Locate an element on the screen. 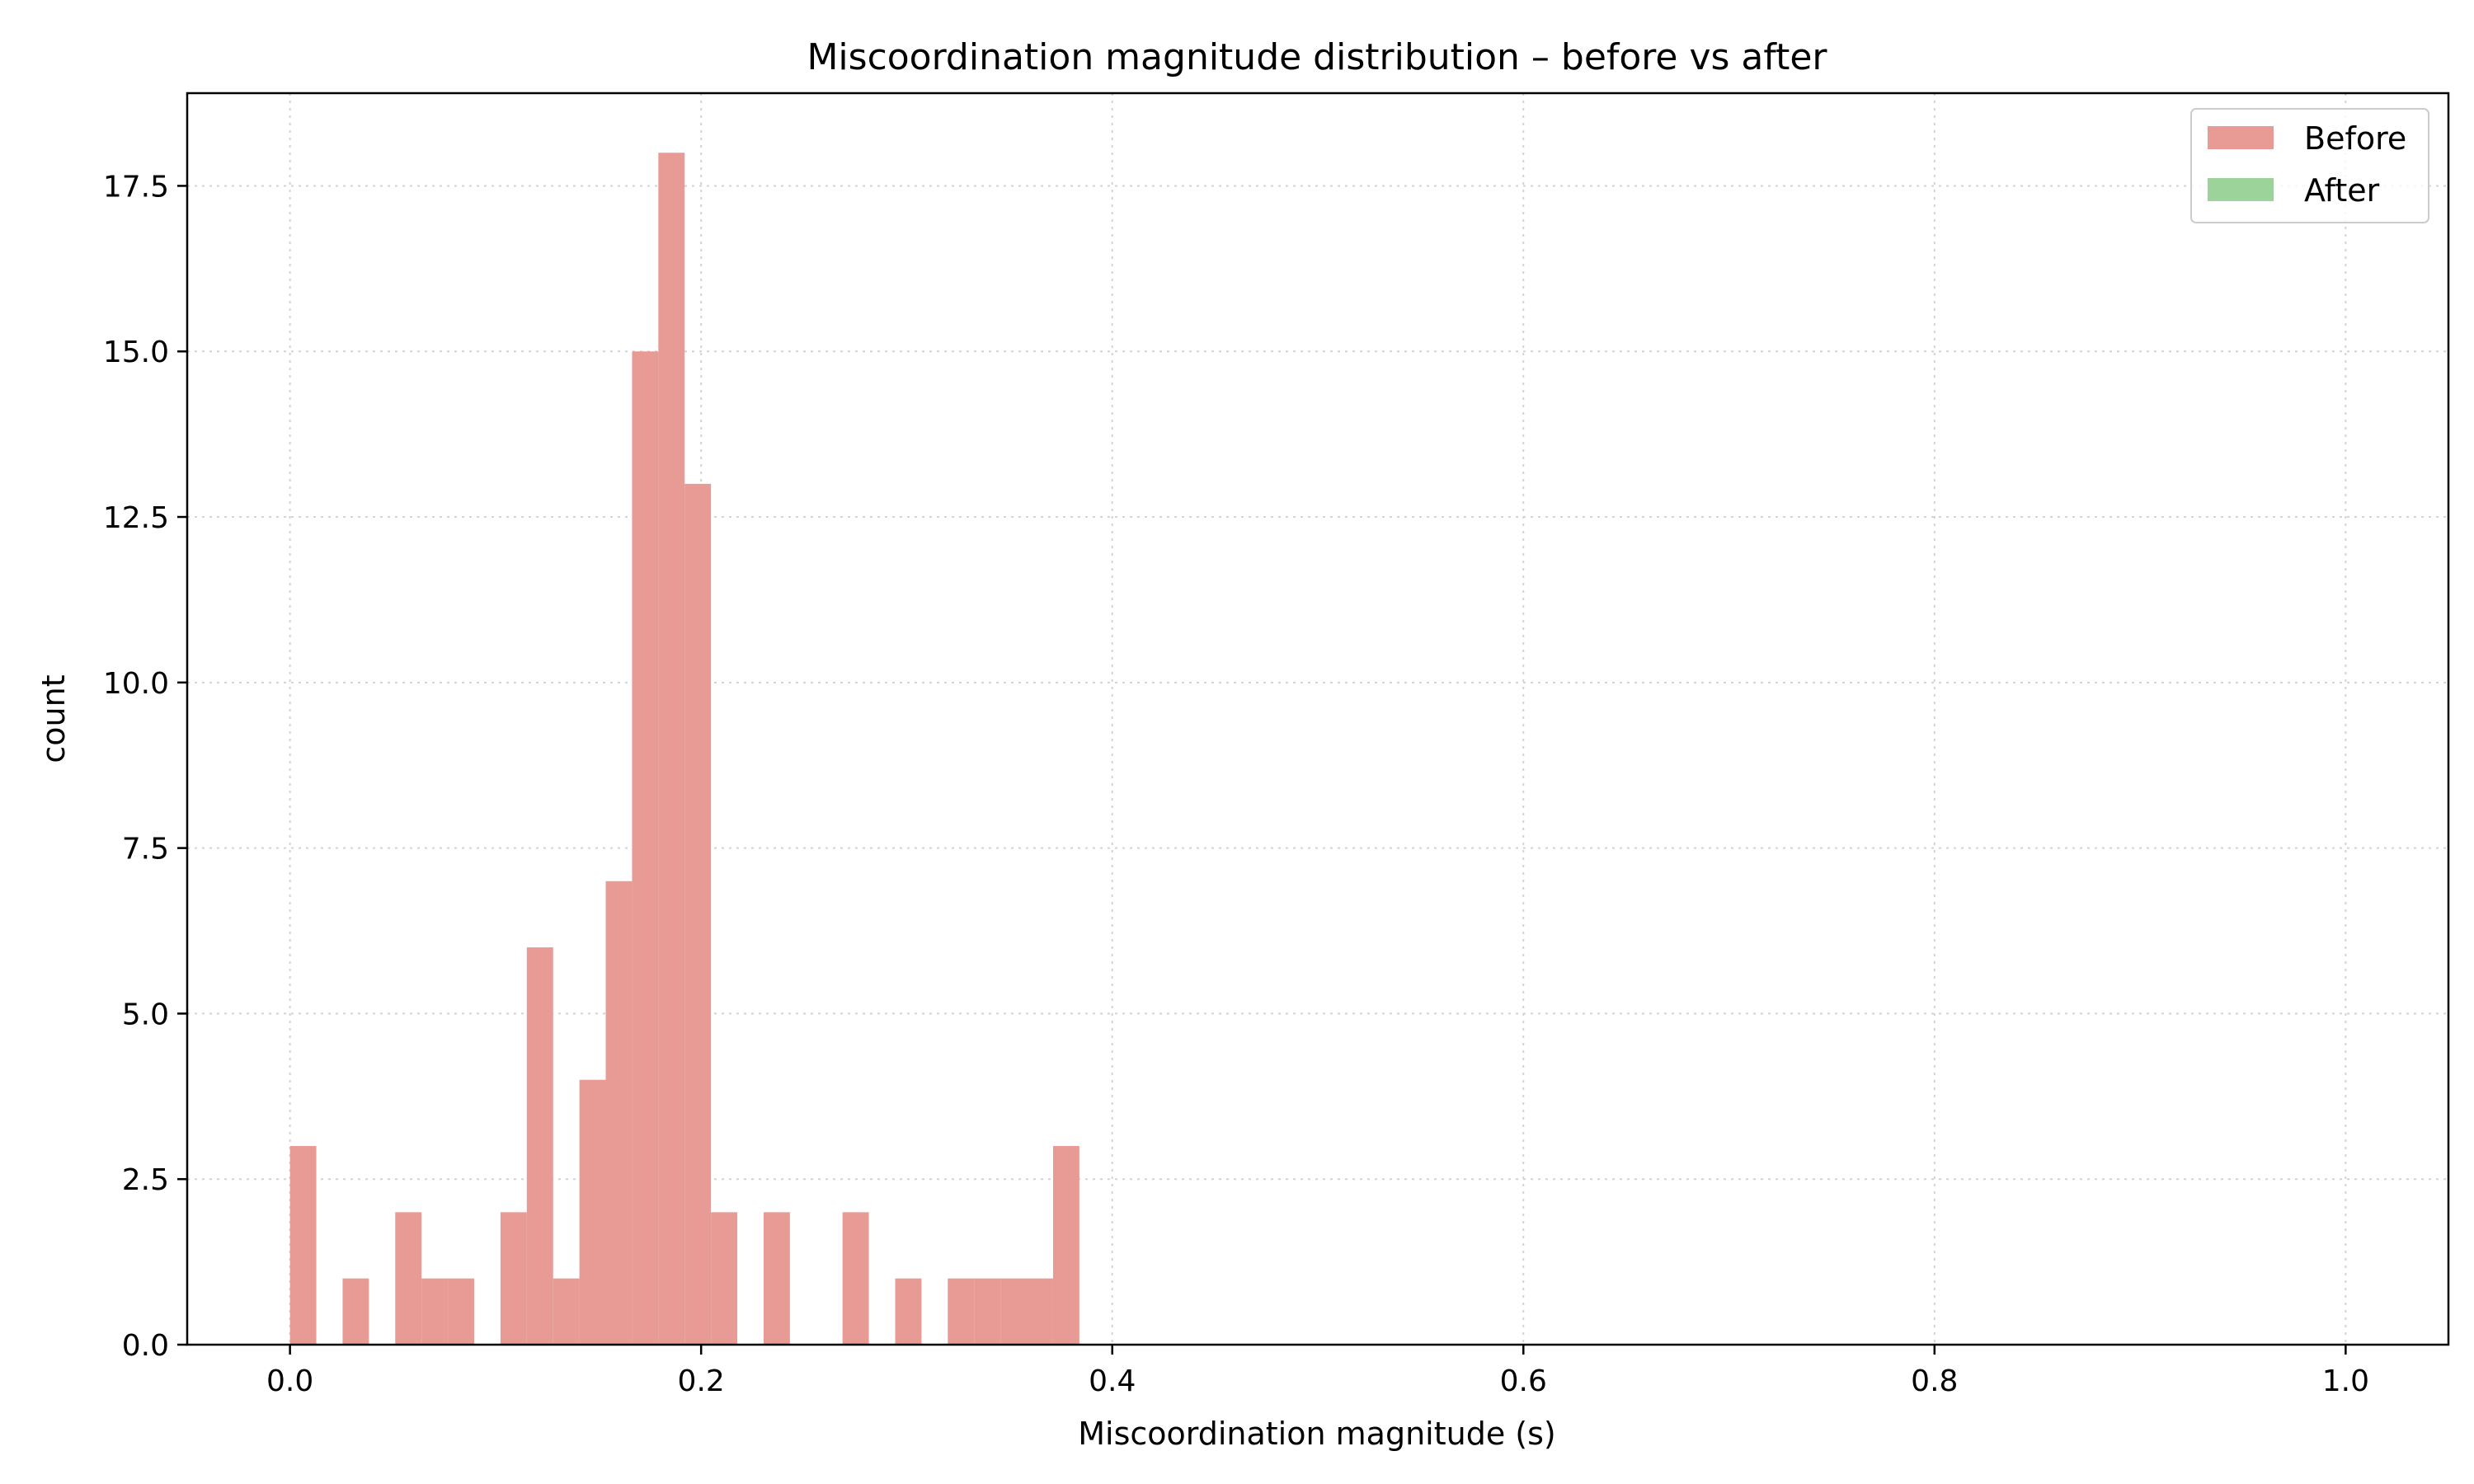  y-tick-label: 15.0 is located at coordinates (136, 352).